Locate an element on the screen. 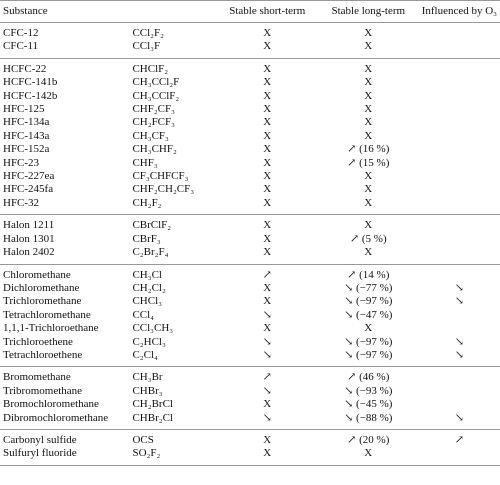 The height and width of the screenshot is (485, 500). table-row: Dibromochloromethane CHBr₂Cl ↘ ↘ (−88 %) ↘ is located at coordinates (250, 420).